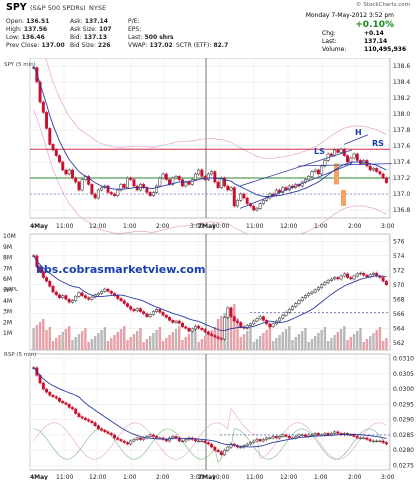 This screenshot has width=416, height=480. I want to click on x-tick-label: 2:00, so click(163, 477).